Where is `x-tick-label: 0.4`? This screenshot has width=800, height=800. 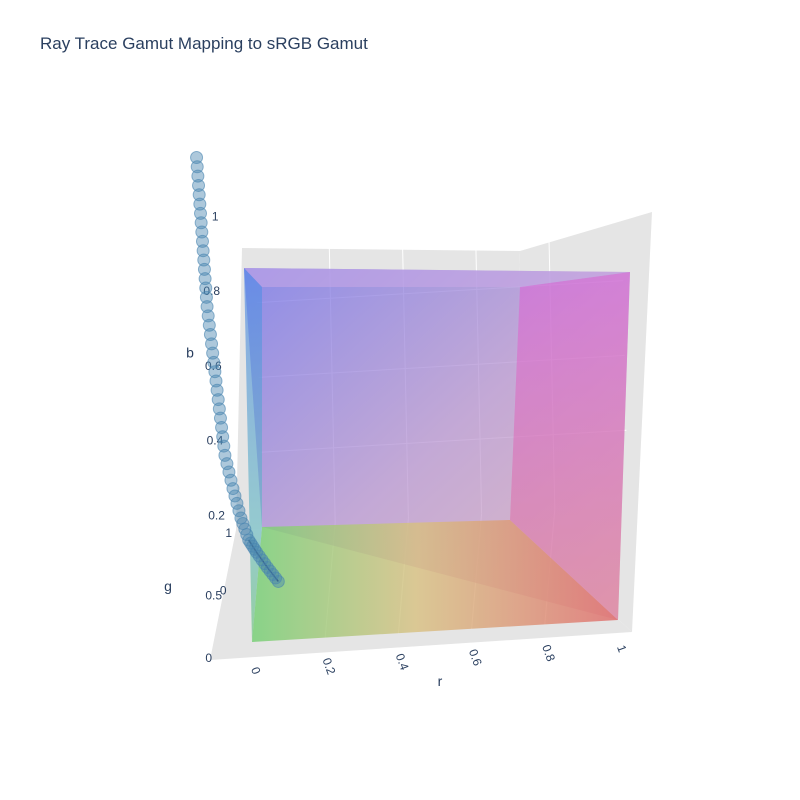 x-tick-label: 0.4 is located at coordinates (402, 662).